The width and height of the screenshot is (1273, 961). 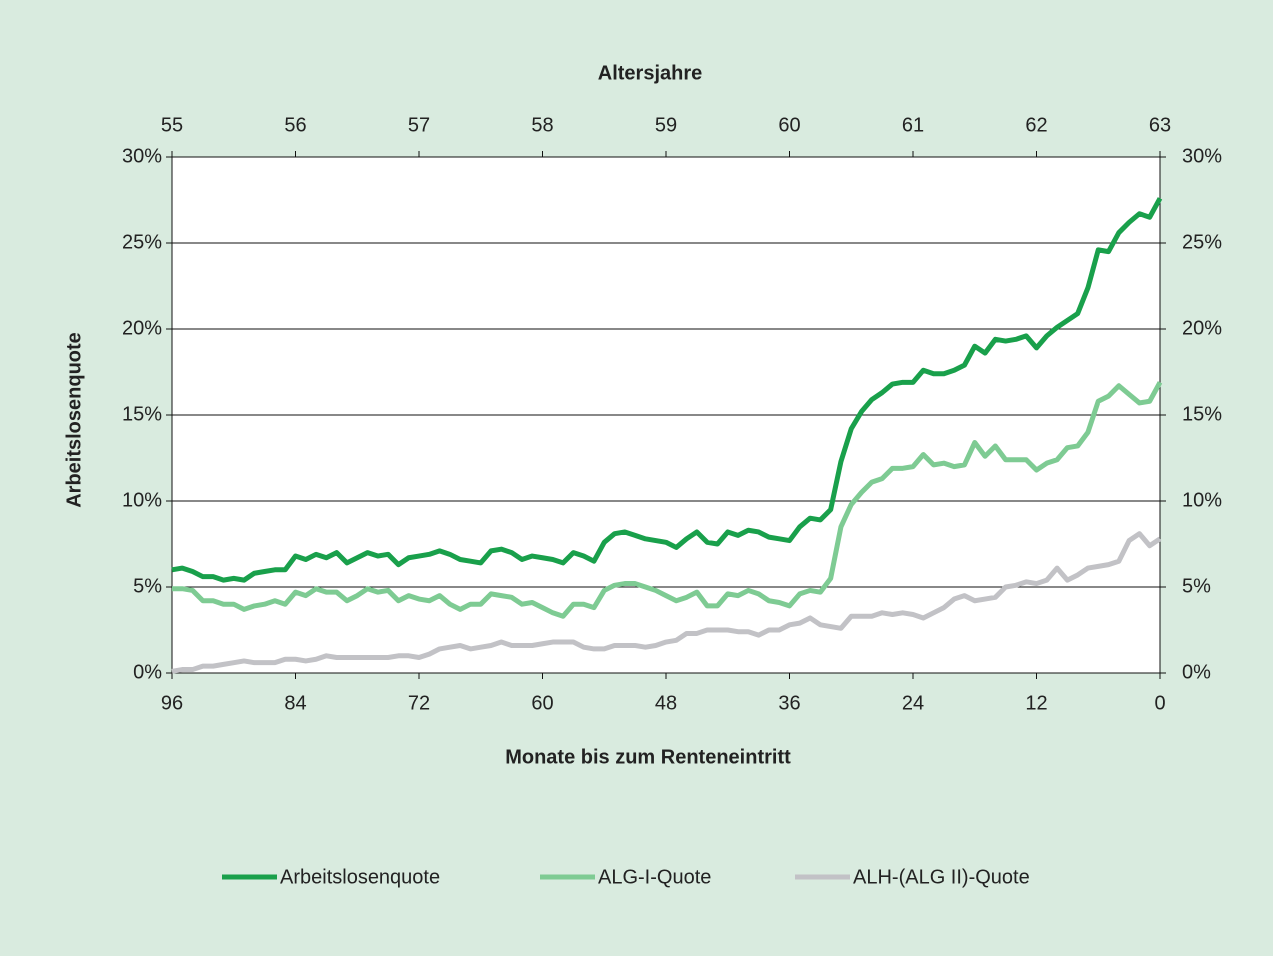 I want to click on y-tick-label: 10%, so click(x=142, y=500).